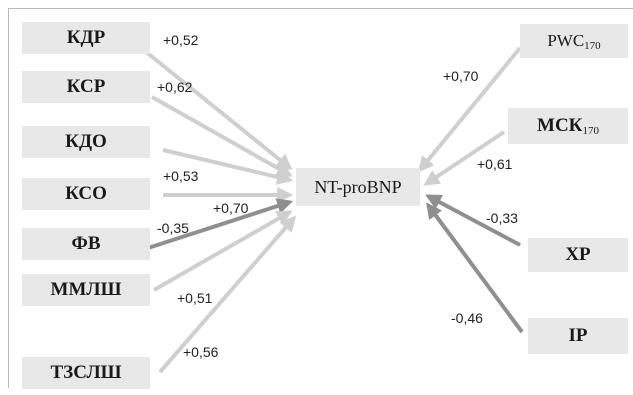  I want to click on node-kdr-label: КДР, so click(86, 37).